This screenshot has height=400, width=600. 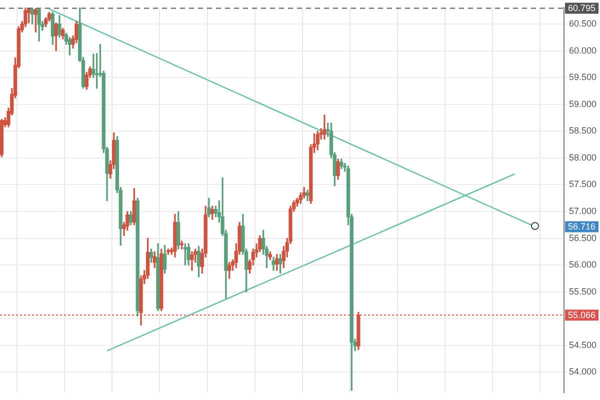 I want to click on ref-line-label: 60.795, so click(x=582, y=8).